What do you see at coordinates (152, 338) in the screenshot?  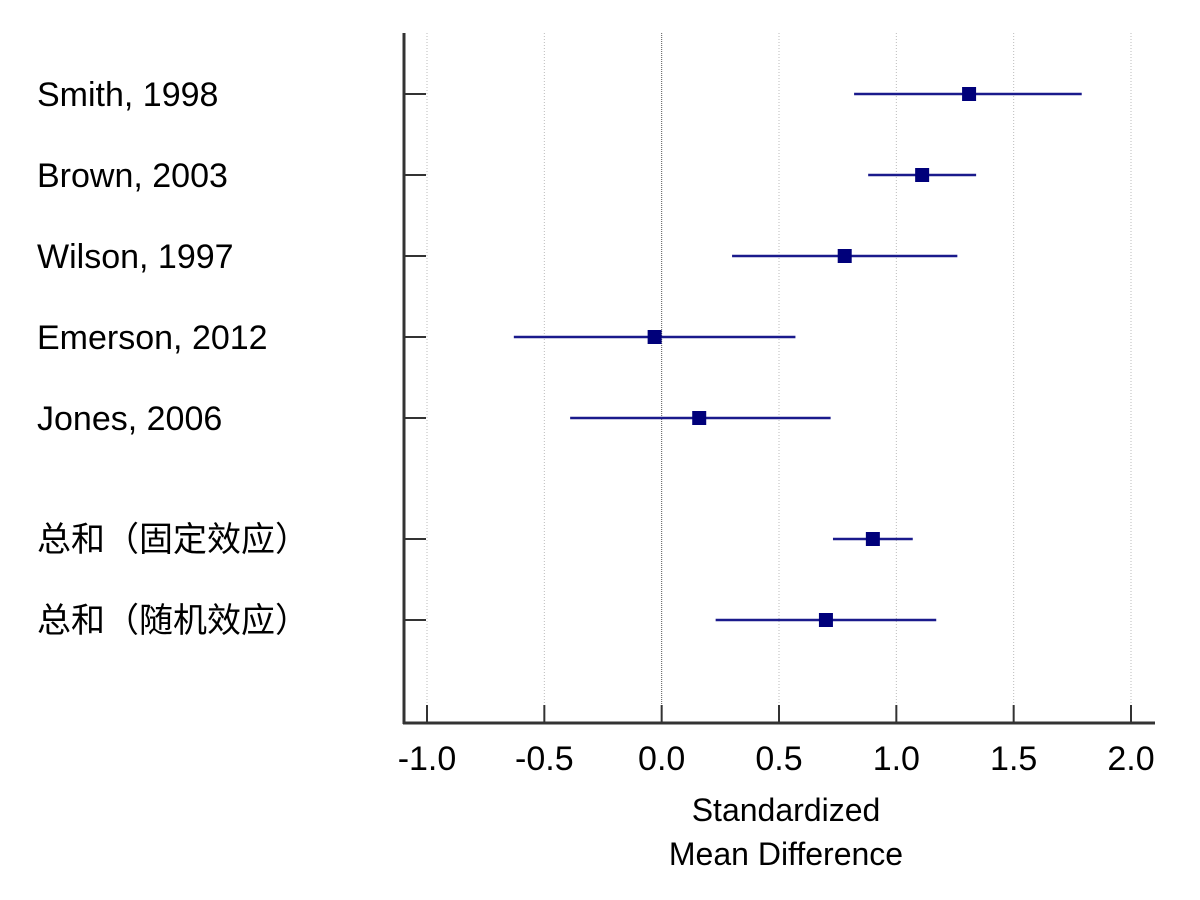 I see `row-label: Emerson, 2012` at bounding box center [152, 338].